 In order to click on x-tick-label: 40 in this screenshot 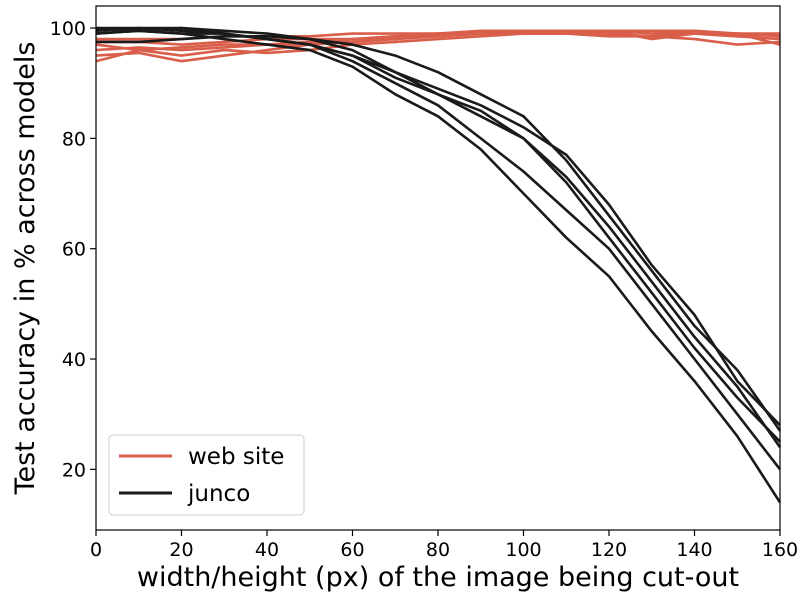, I will do `click(267, 550)`.